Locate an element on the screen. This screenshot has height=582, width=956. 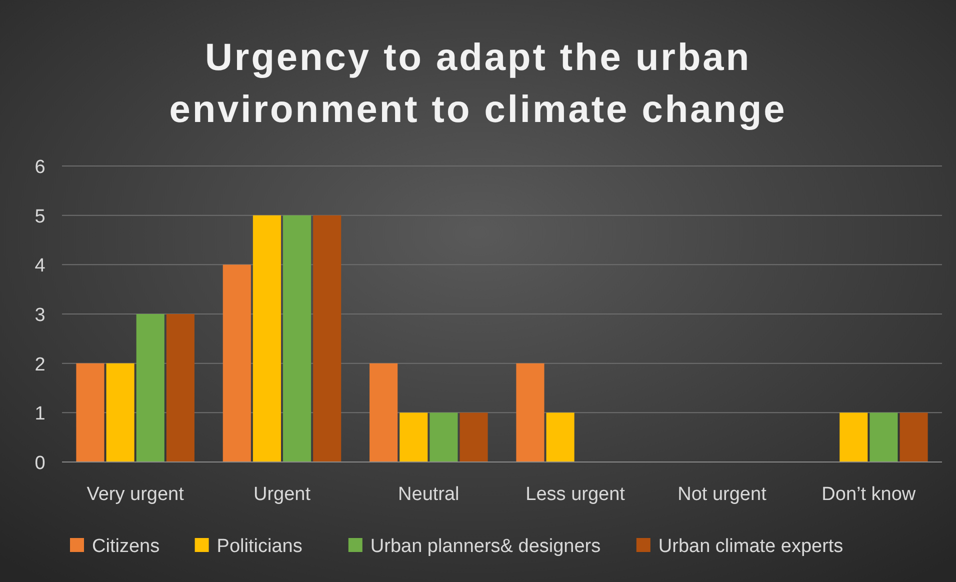
legend-label: Citizens is located at coordinates (126, 546).